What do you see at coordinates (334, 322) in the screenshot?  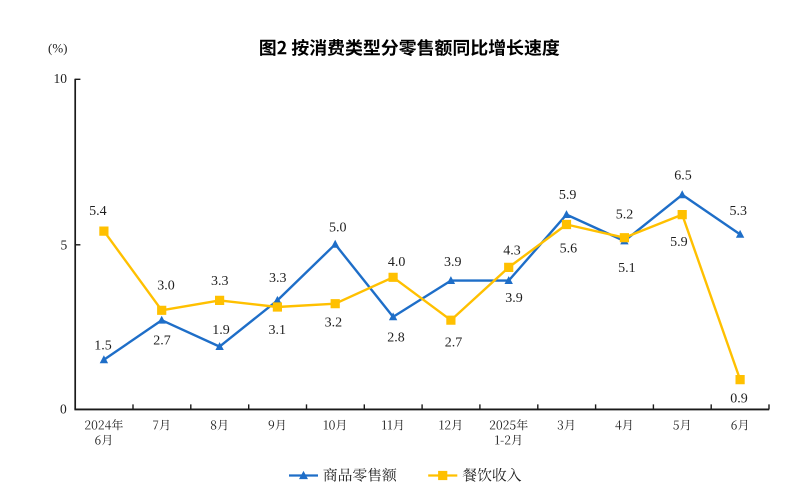 I see `svg-text: 3.2` at bounding box center [334, 322].